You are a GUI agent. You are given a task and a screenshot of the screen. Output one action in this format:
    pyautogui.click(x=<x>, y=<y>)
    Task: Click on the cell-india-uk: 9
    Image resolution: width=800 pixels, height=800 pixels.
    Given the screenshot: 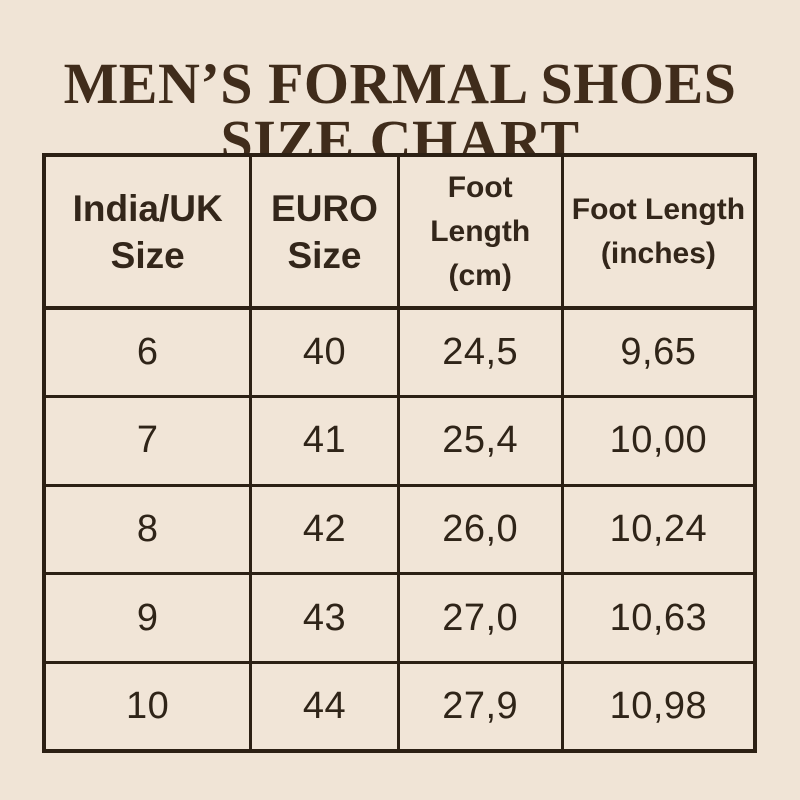 What is the action you would take?
    pyautogui.click(x=147, y=618)
    